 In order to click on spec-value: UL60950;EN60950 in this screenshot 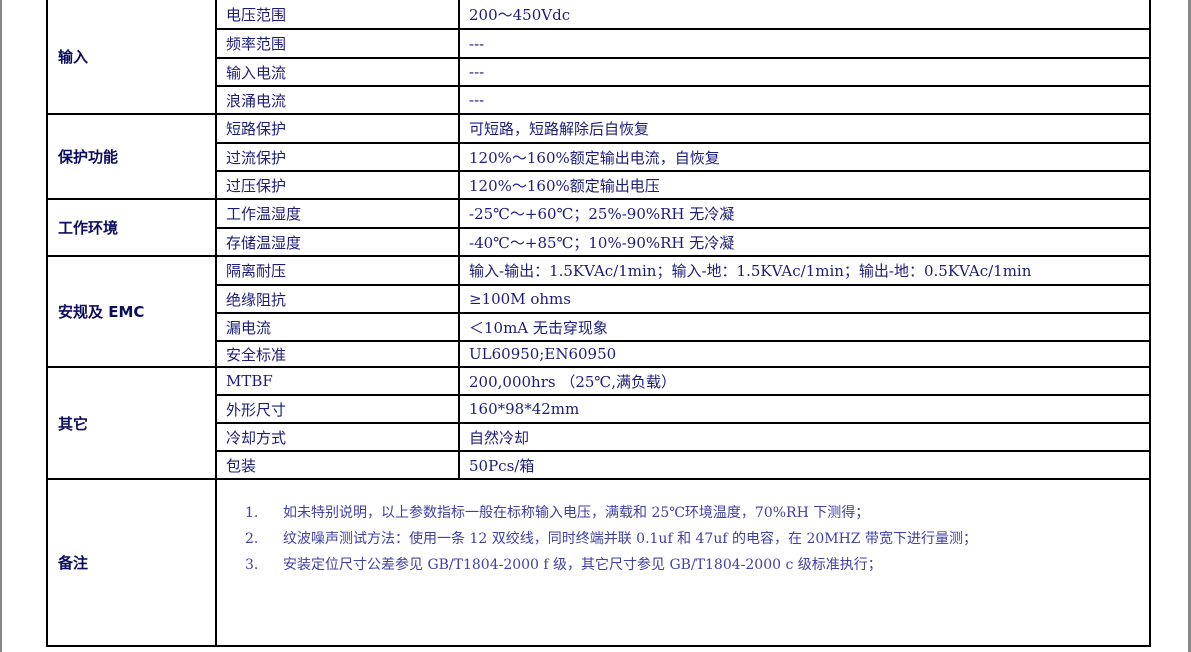, I will do `click(804, 354)`.